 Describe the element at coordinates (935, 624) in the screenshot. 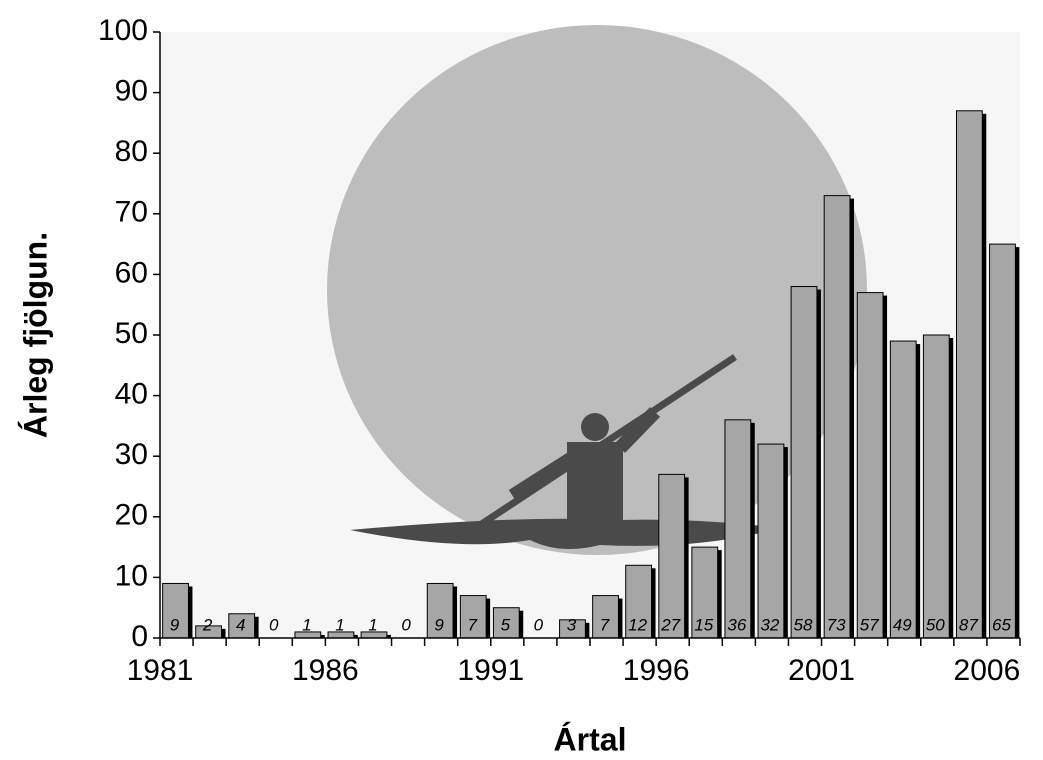

I see `data-label: 50` at that location.